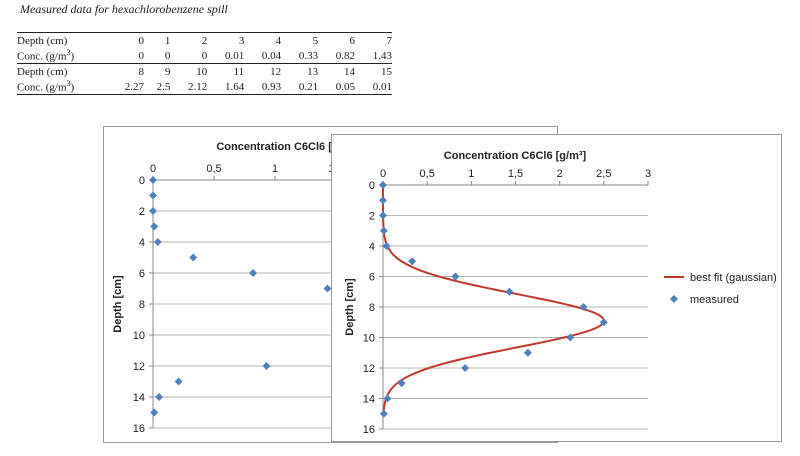 The image size is (800, 456). Describe the element at coordinates (263, 40) in the screenshot. I see `table-cell: 4` at that location.